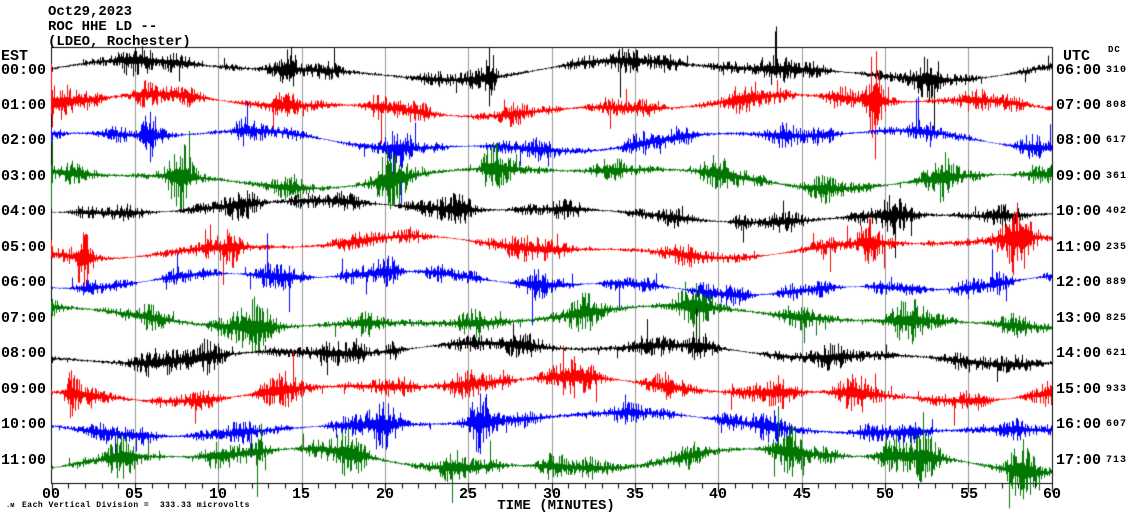 Image resolution: width=1130 pixels, height=519 pixels. I want to click on utc-header: UTC, so click(1077, 56).